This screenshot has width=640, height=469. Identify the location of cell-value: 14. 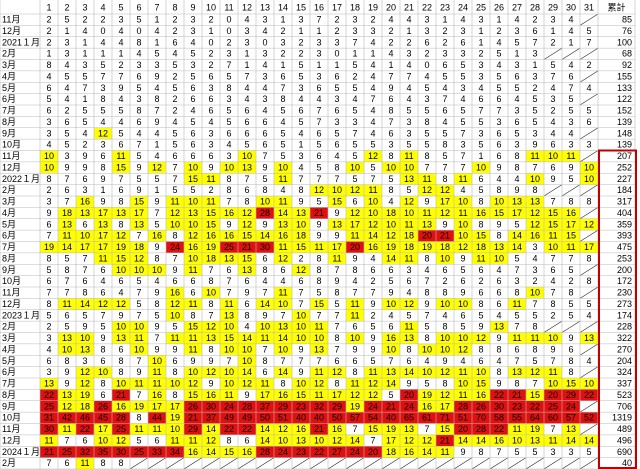
(283, 372).